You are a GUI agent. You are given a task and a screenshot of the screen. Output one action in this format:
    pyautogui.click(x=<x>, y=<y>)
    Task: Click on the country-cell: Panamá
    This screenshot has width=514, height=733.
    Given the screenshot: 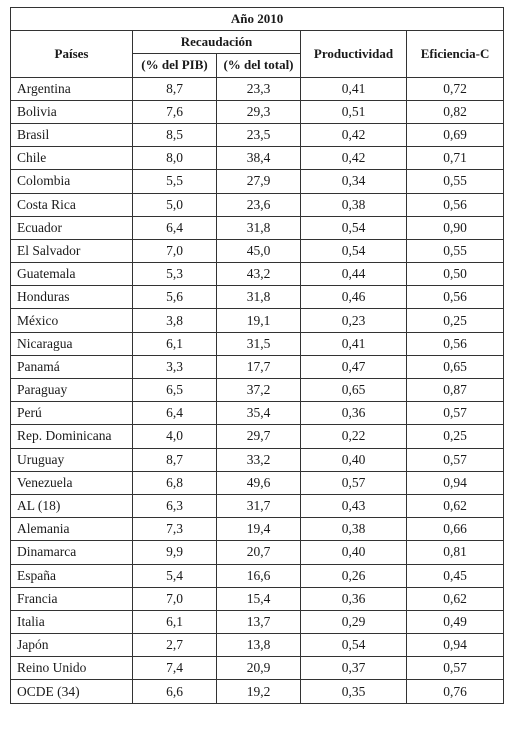 What is the action you would take?
    pyautogui.click(x=71, y=367)
    